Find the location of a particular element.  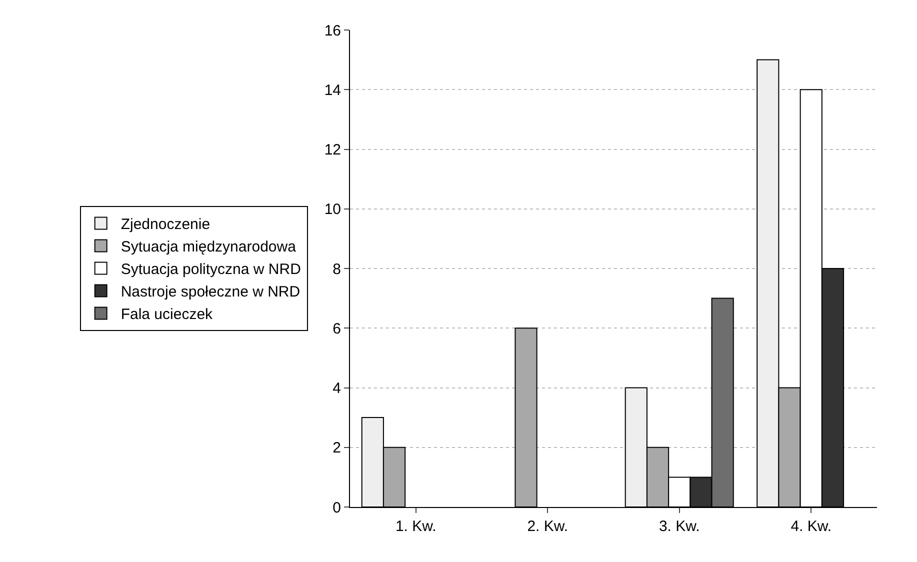

y-tick-label: 2 is located at coordinates (336, 448).